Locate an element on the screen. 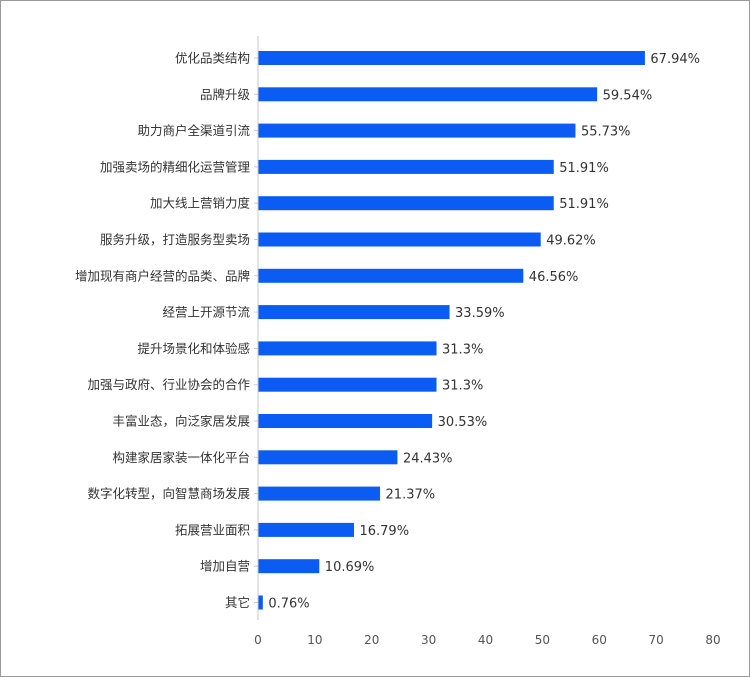 The width and height of the screenshot is (750, 677). category-label: 拓展营业面积 is located at coordinates (212, 529).